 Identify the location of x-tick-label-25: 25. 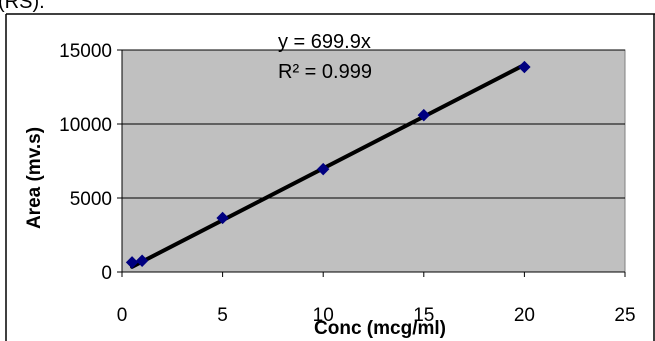
(624, 315).